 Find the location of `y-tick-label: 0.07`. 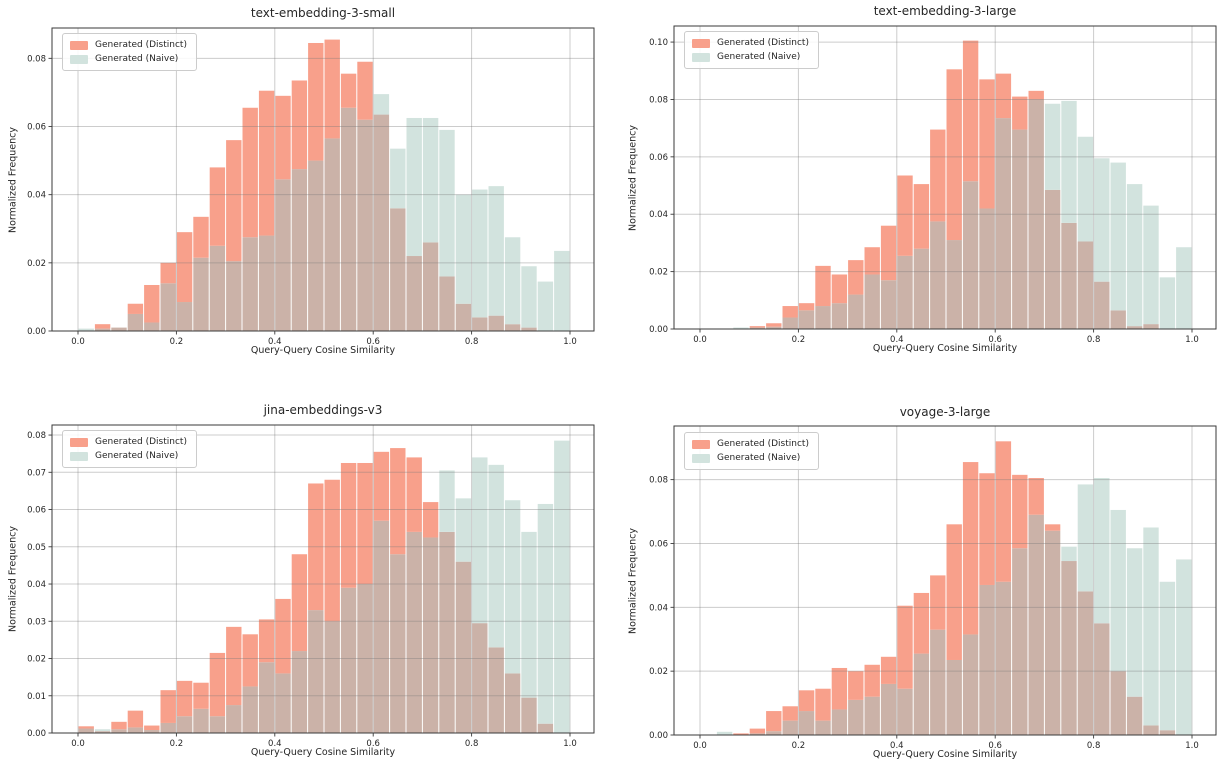

y-tick-label: 0.07 is located at coordinates (36, 473).